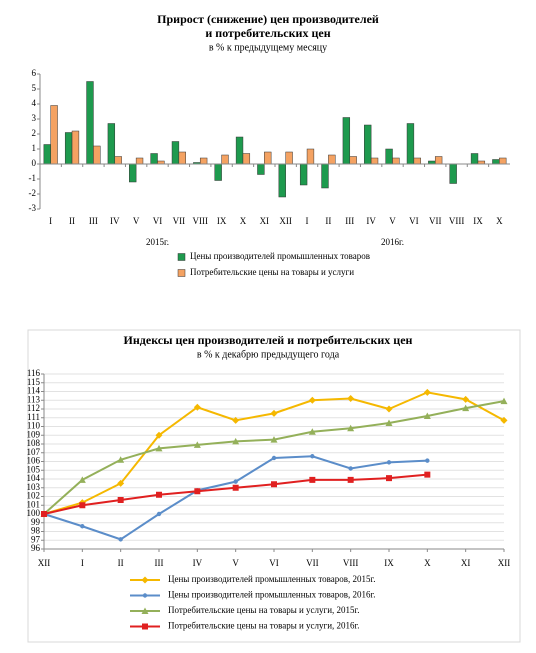  What do you see at coordinates (34, 496) in the screenshot?
I see `y-tick-label: 102` at bounding box center [34, 496].